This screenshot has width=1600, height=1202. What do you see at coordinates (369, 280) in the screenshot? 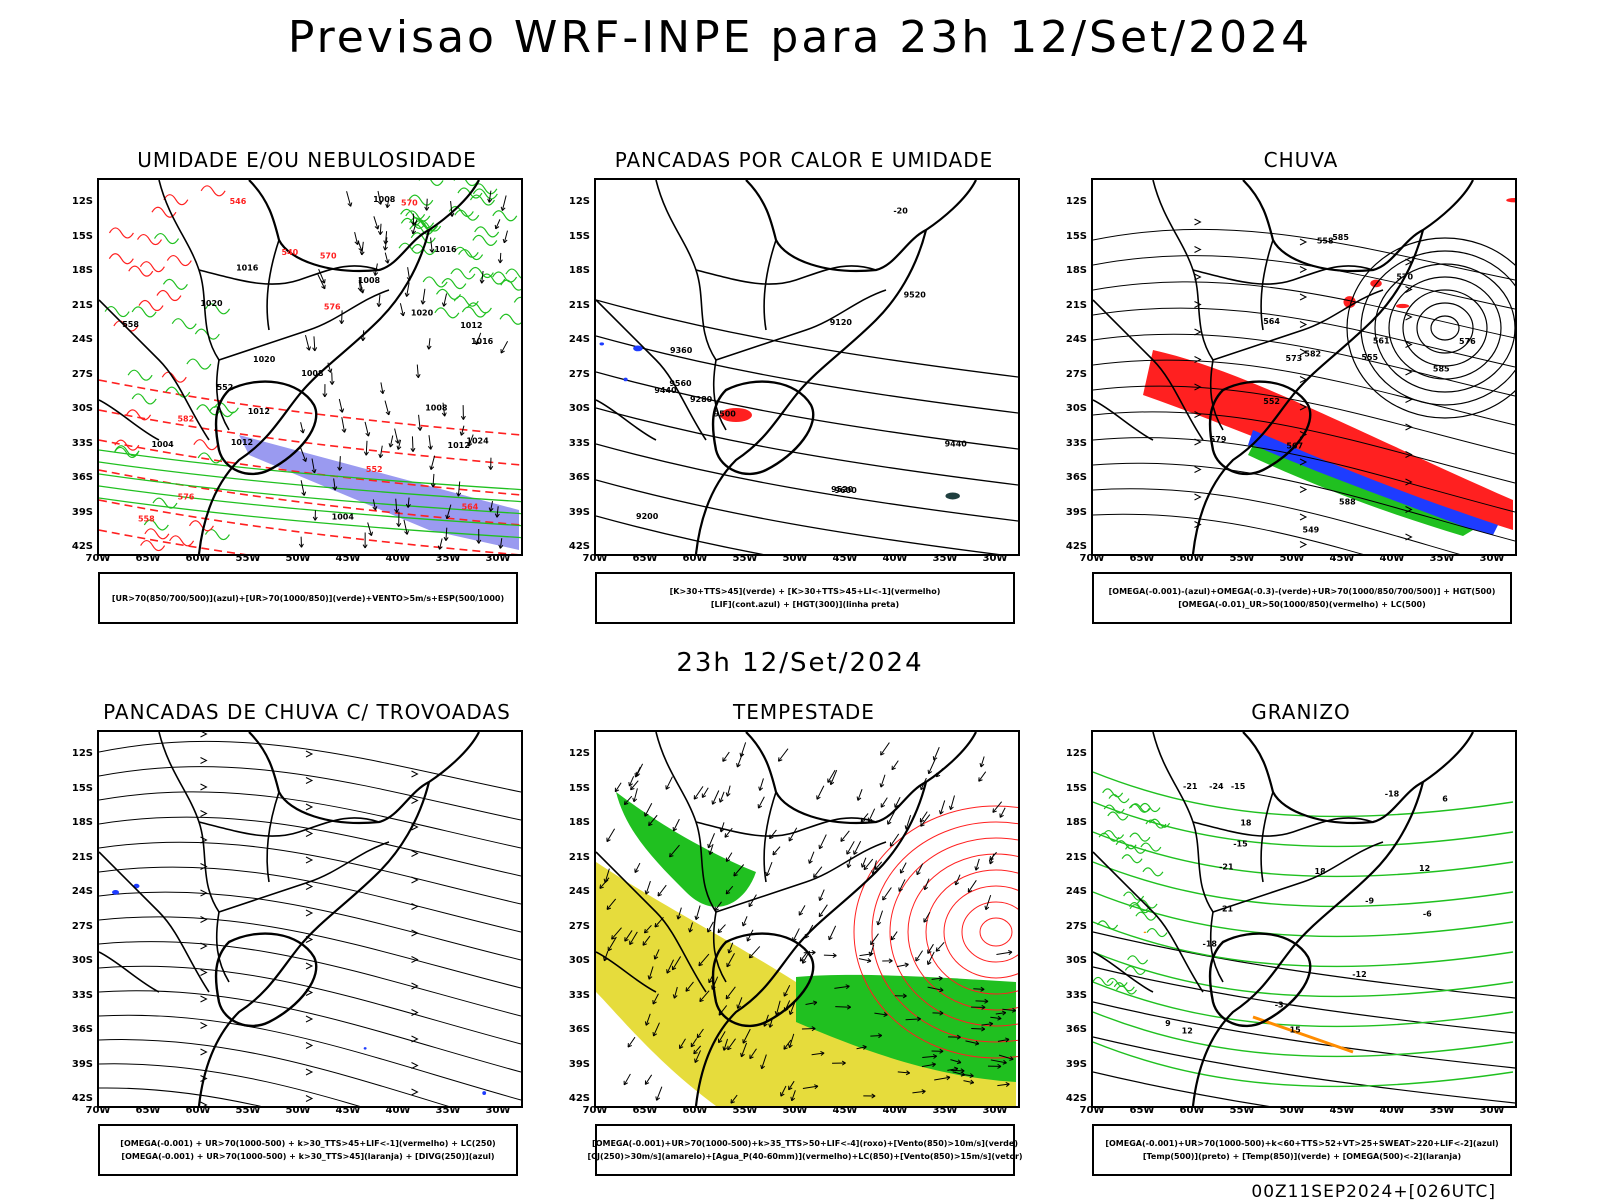
I see `contour-label: 1008` at bounding box center [369, 280].